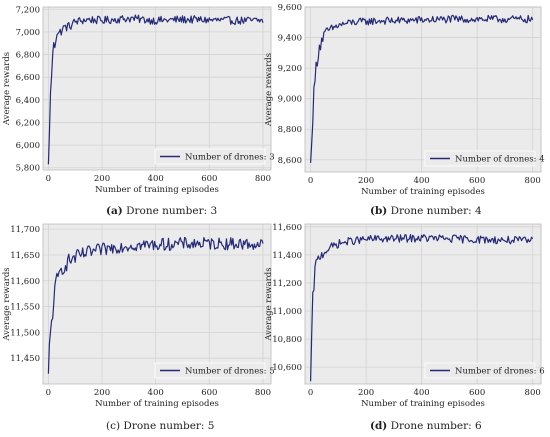  What do you see at coordinates (287, 340) in the screenshot?
I see `y-tick-label: 10,800` at bounding box center [287, 340].